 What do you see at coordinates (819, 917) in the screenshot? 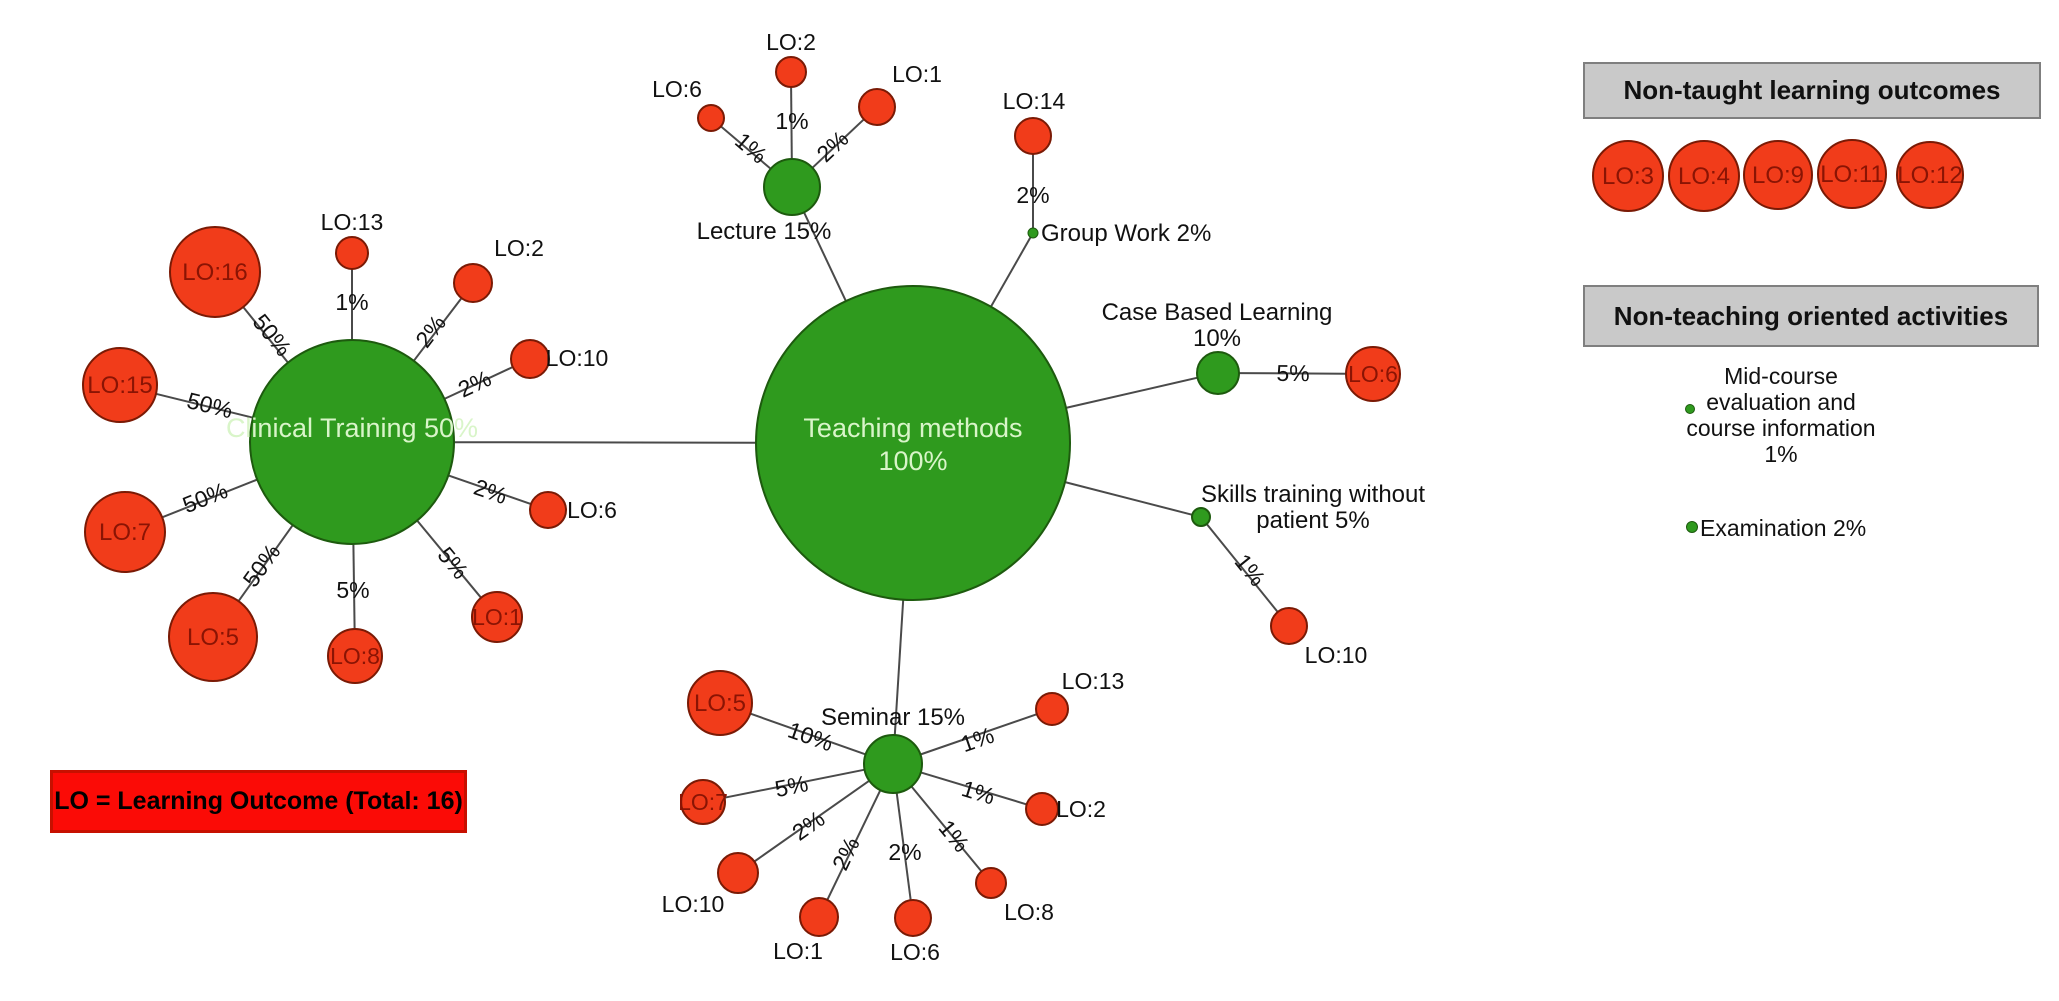
I see `outcome-node-m1` at bounding box center [819, 917].